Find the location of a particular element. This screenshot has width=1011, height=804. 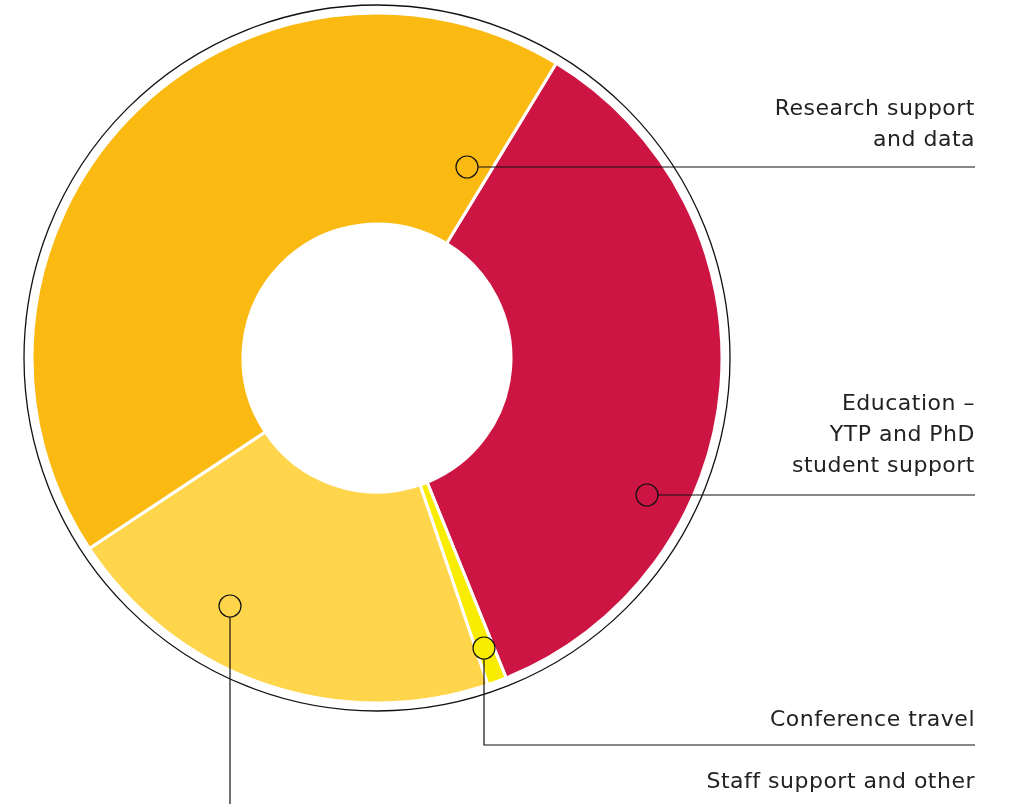

slice-label: Education – YTP and PhD student support is located at coordinates (883, 434).